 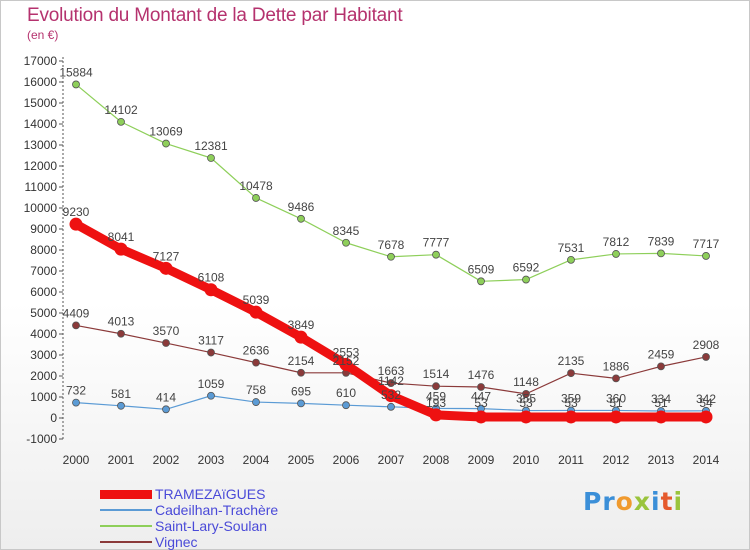 What do you see at coordinates (41, 103) in the screenshot?
I see `y-tick-label: 15000` at bounding box center [41, 103].